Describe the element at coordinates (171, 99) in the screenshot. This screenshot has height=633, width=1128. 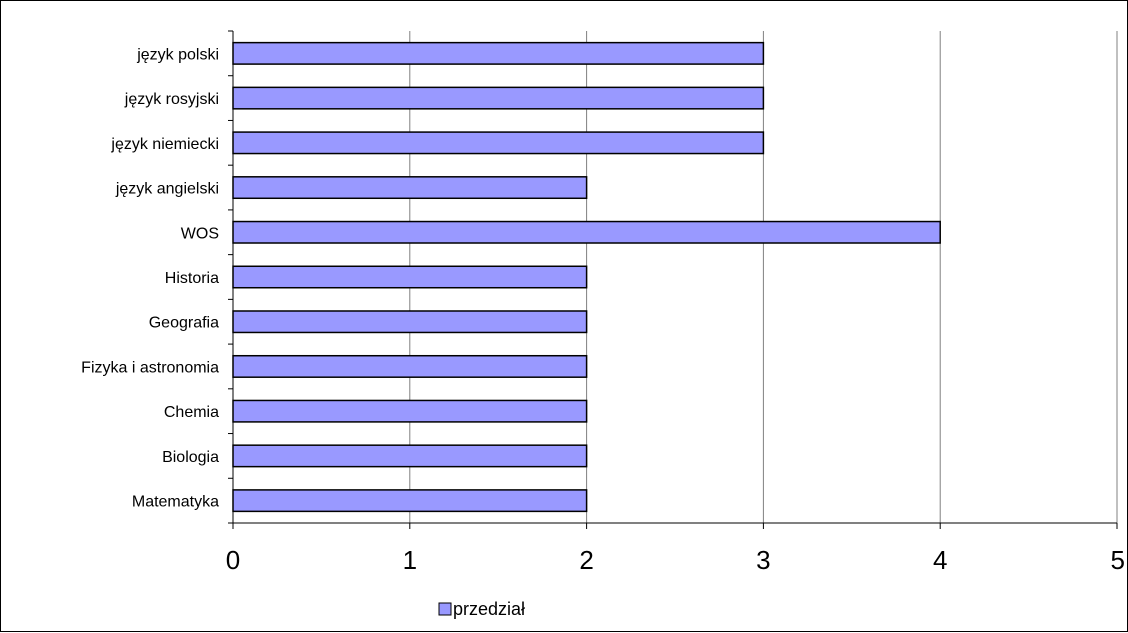
I see `category-label: język rosyjski` at that location.